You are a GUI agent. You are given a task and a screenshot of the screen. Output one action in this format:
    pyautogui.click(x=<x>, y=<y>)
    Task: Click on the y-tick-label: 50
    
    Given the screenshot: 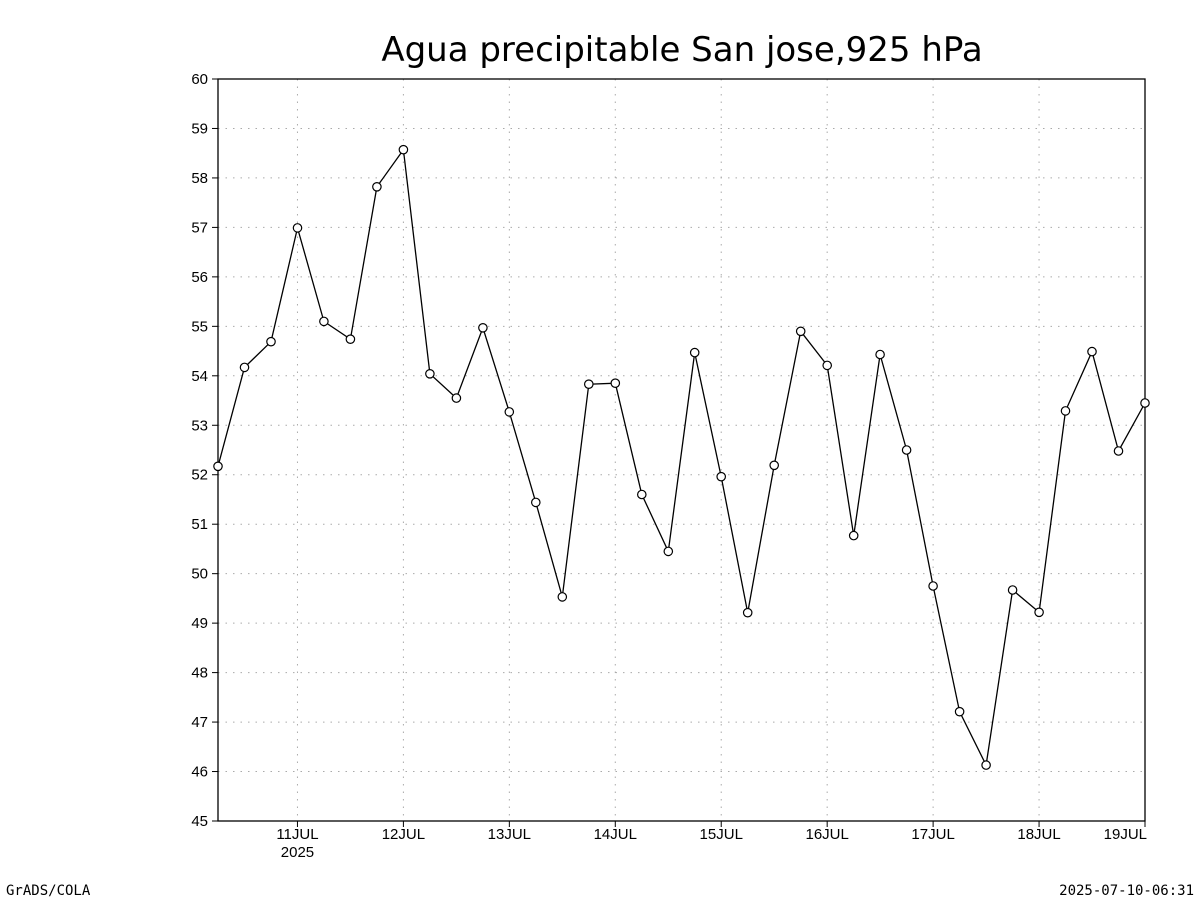 What is the action you would take?
    pyautogui.click(x=199, y=574)
    